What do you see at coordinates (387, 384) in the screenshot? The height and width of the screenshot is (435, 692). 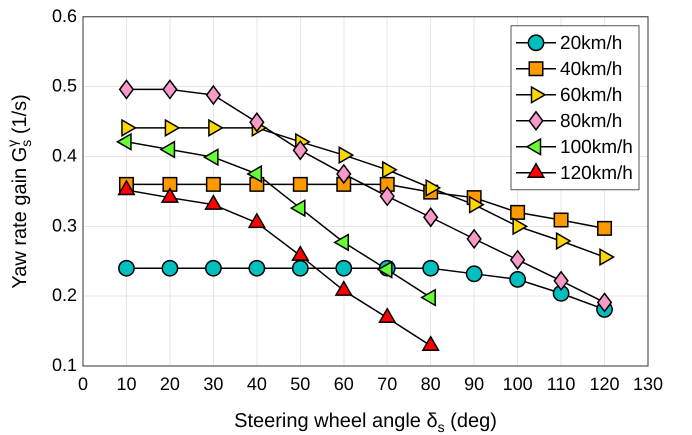 I see `x-tick-label: 70` at bounding box center [387, 384].